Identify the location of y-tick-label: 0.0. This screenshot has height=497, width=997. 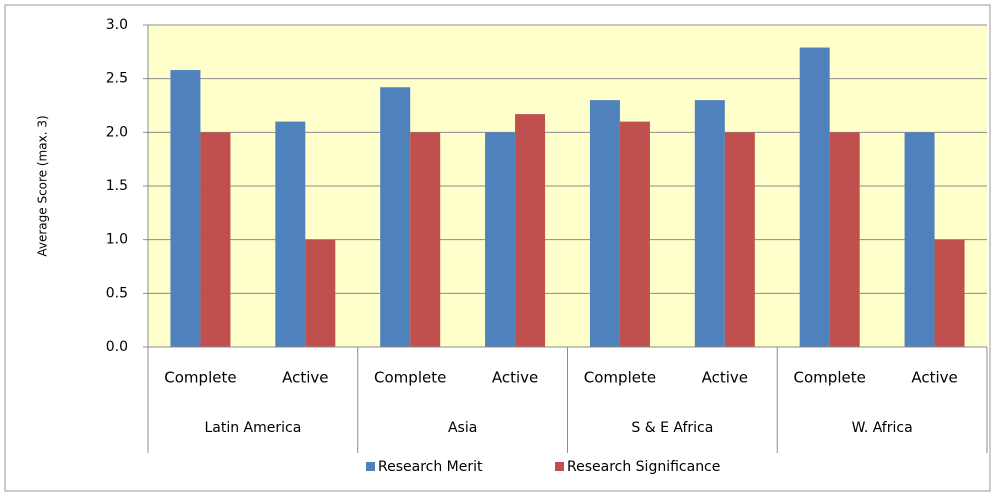
(117, 347).